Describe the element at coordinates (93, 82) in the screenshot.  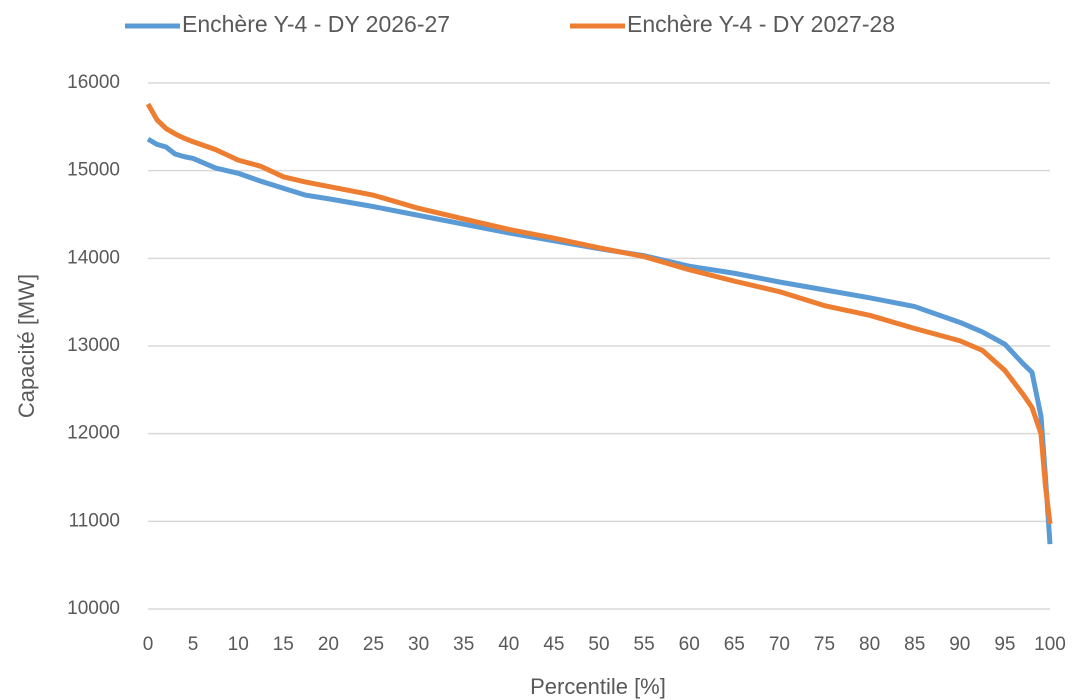
I see `y-tick-label: 16000` at that location.